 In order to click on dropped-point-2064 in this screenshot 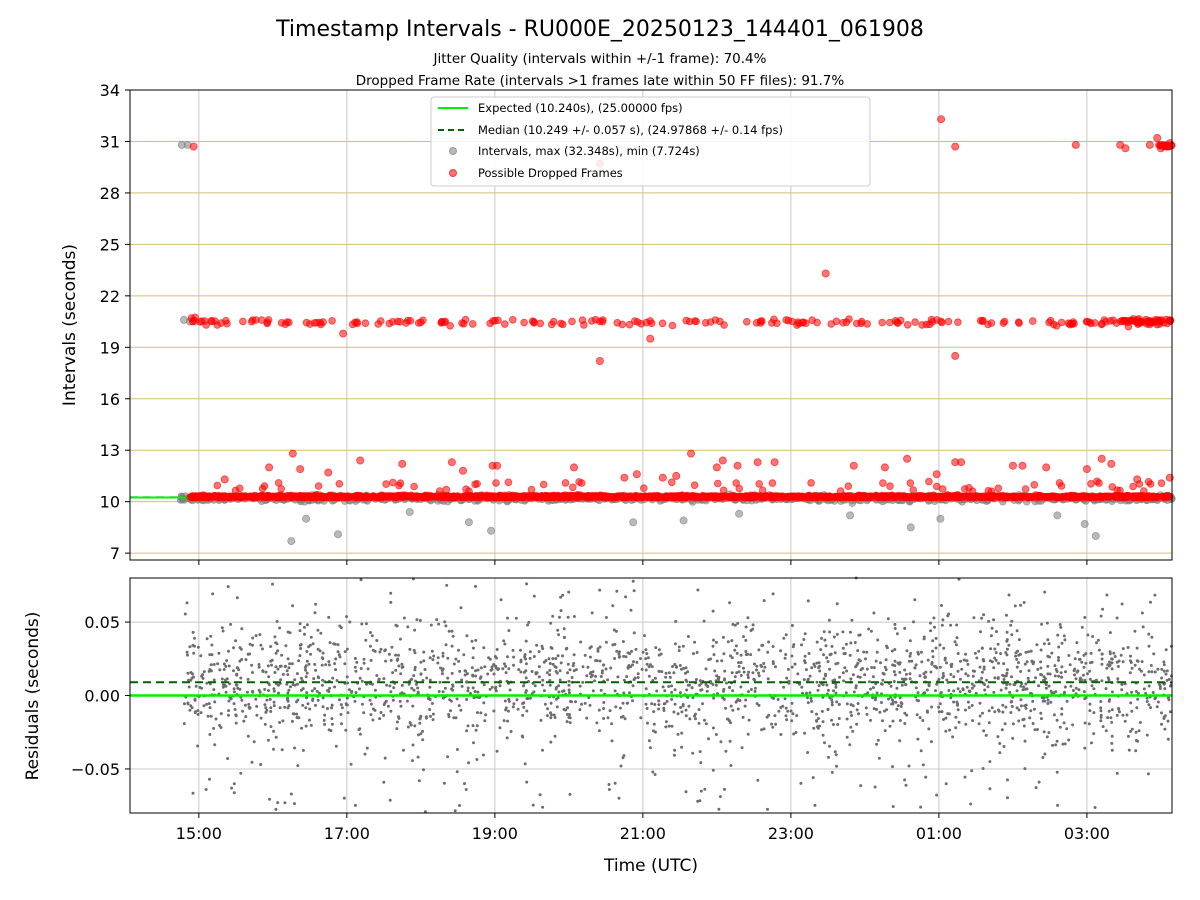, I will do `click(936, 474)`.